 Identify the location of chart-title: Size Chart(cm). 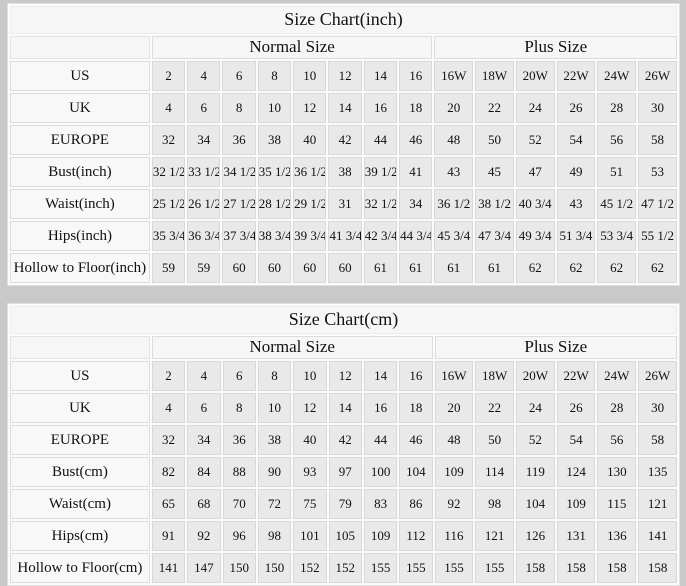
(343, 320).